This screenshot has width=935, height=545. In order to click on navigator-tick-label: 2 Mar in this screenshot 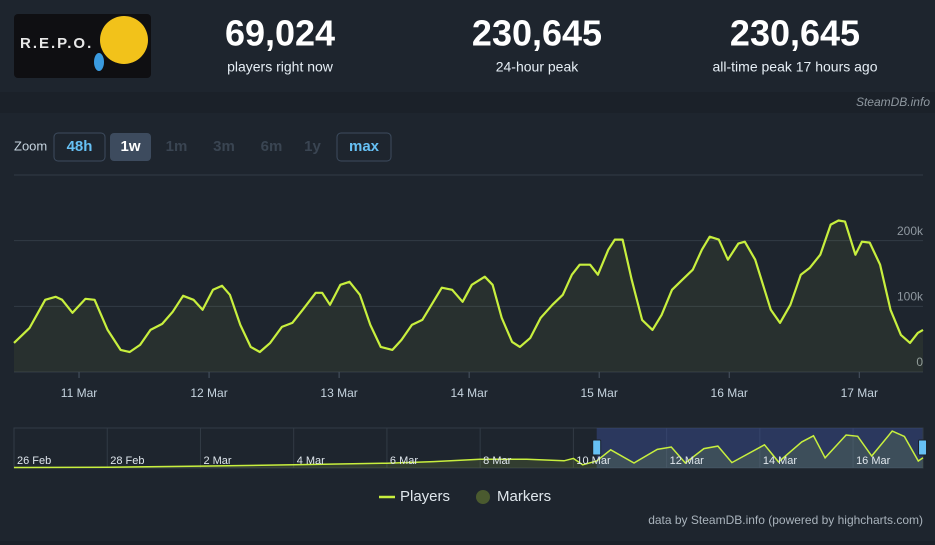, I will do `click(217, 461)`.